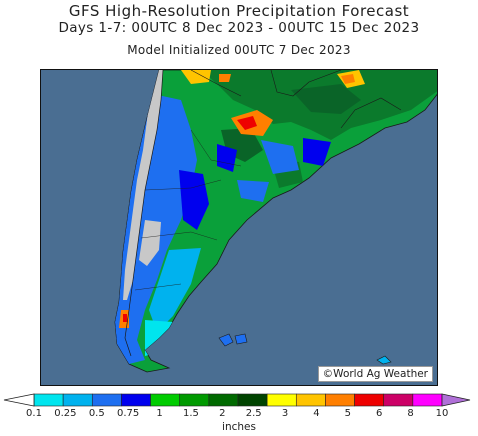  I want to click on legend-tick-label: 0.25, so click(65, 413).